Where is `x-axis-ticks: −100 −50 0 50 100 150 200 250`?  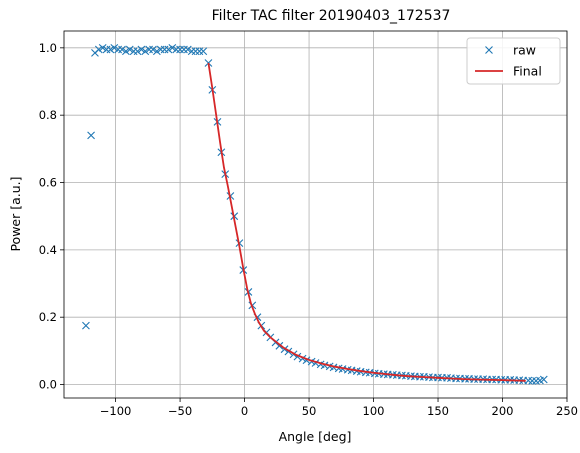
x-axis-ticks: −100 −50 0 50 100 150 200 250 is located at coordinates (339, 408).